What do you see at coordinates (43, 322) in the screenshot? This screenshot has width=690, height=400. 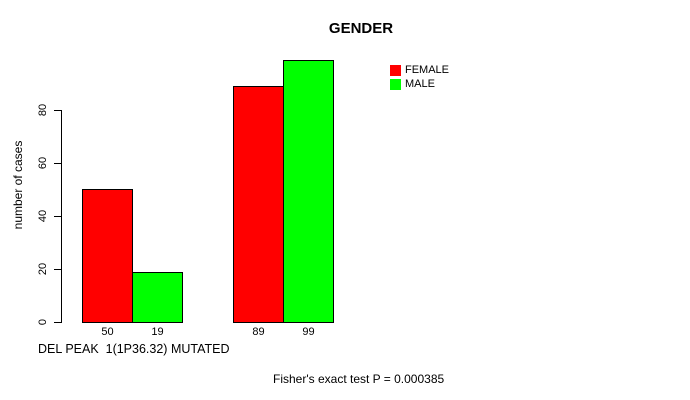 I see `y-tick-label: 0` at bounding box center [43, 322].